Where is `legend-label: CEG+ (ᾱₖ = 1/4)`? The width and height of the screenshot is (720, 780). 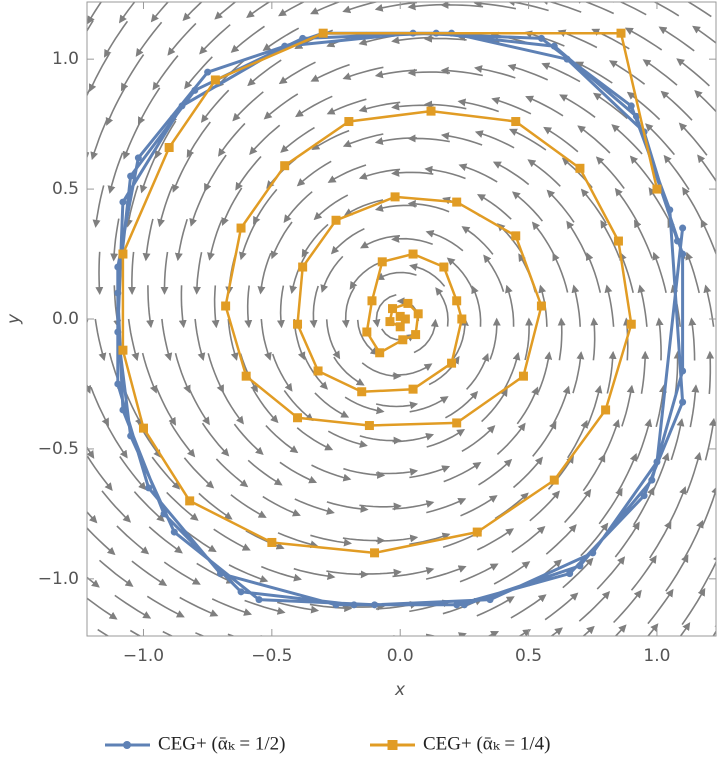 legend-label: CEG+ (ᾱₖ = 1/4) is located at coordinates (487, 743).